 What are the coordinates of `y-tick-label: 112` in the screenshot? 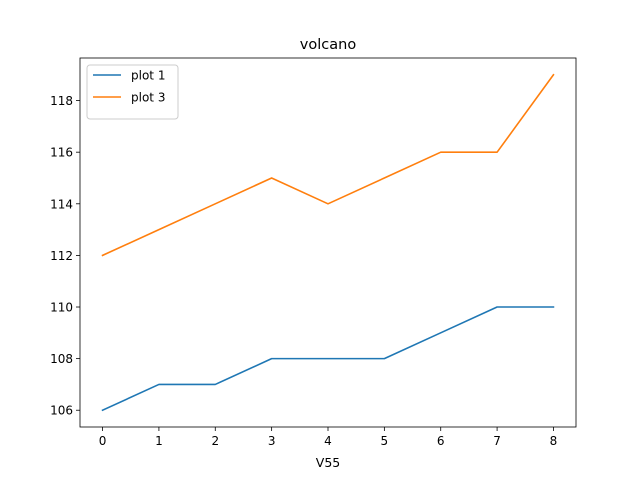 It's located at (61, 256).